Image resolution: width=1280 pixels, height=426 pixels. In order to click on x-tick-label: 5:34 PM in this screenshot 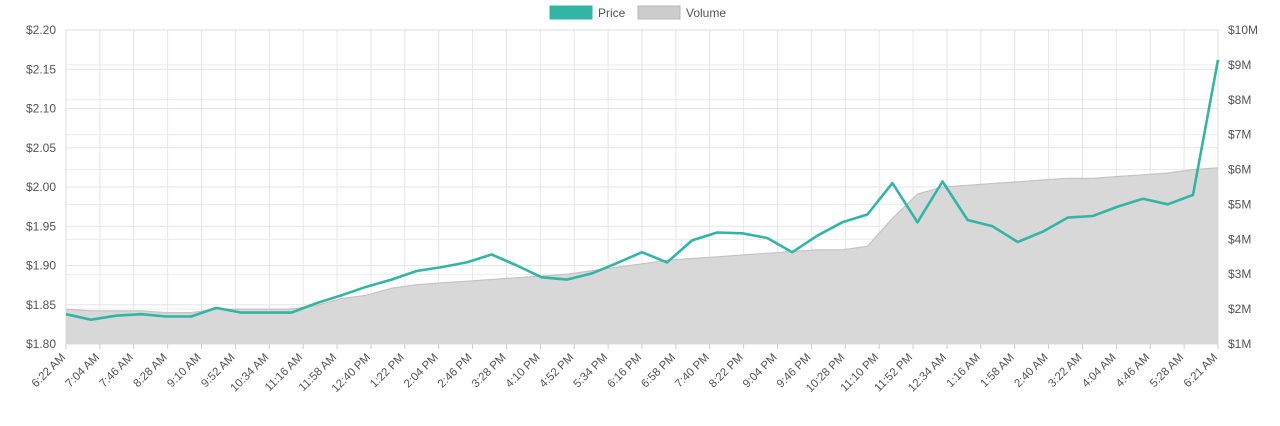, I will do `click(590, 371)`.